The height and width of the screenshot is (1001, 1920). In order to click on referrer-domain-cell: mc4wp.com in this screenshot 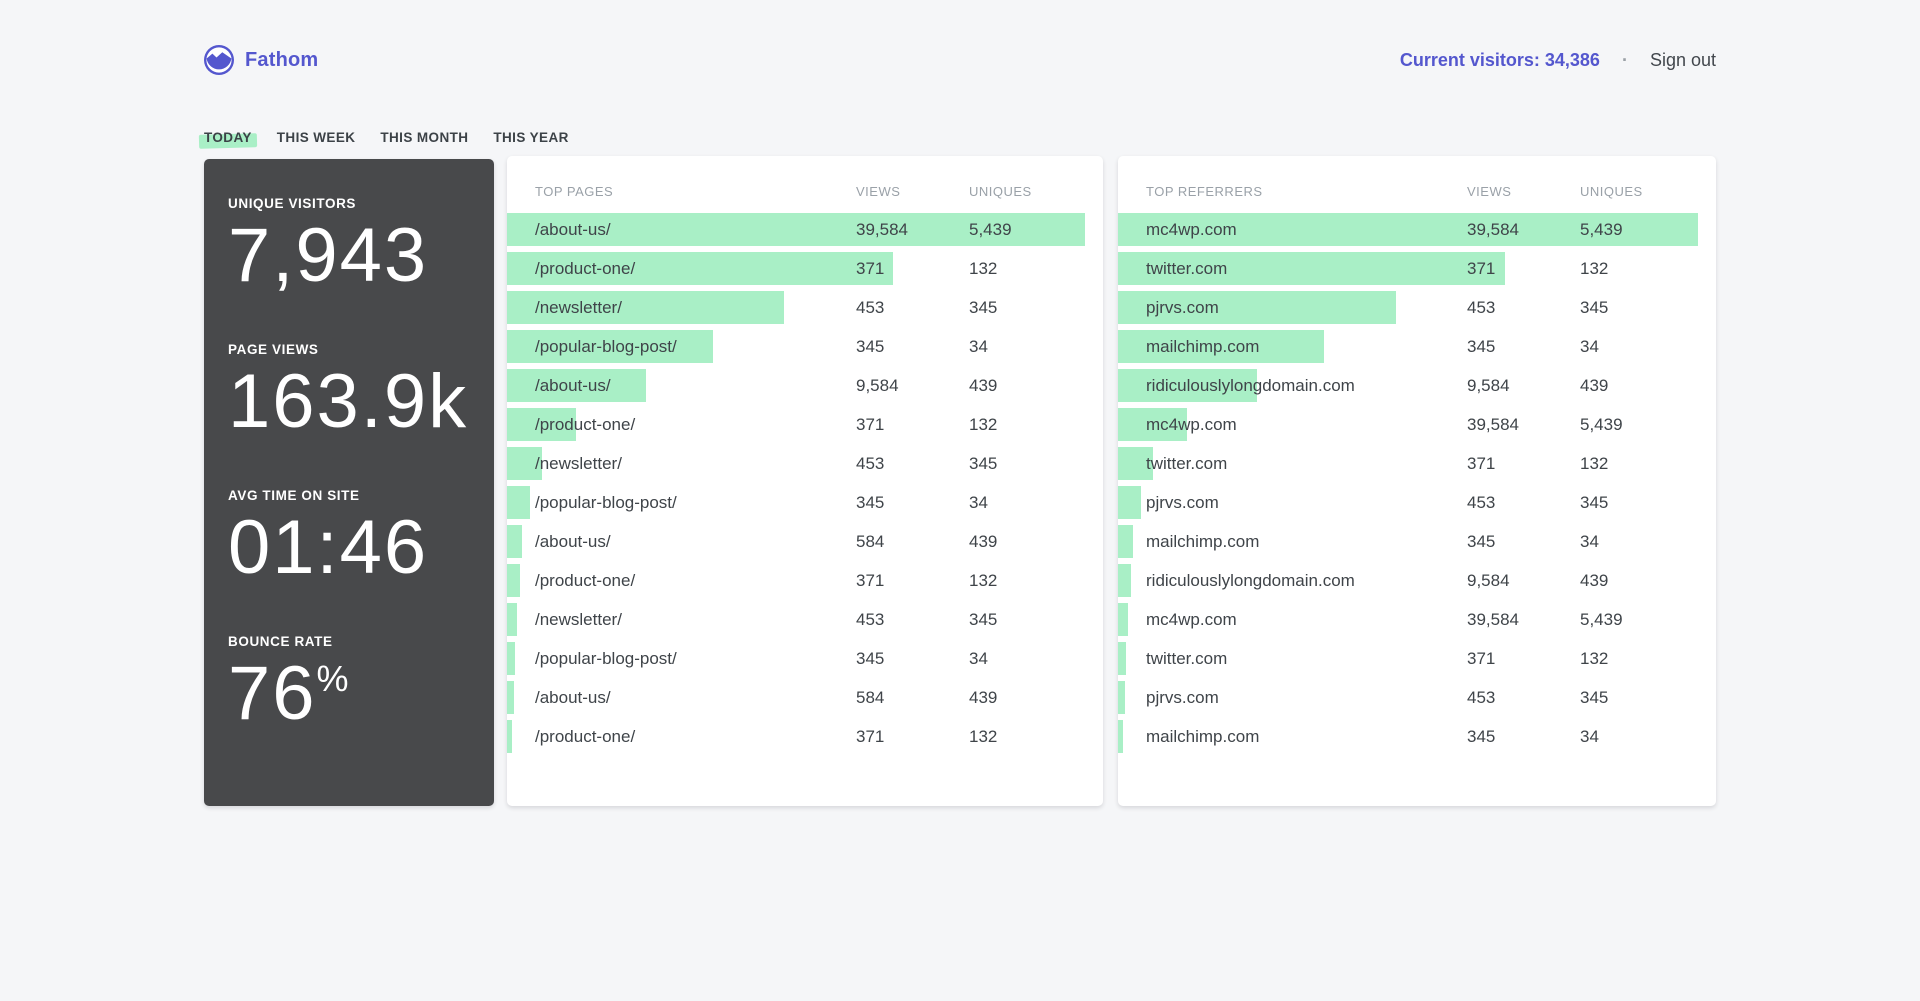, I will do `click(1191, 229)`.